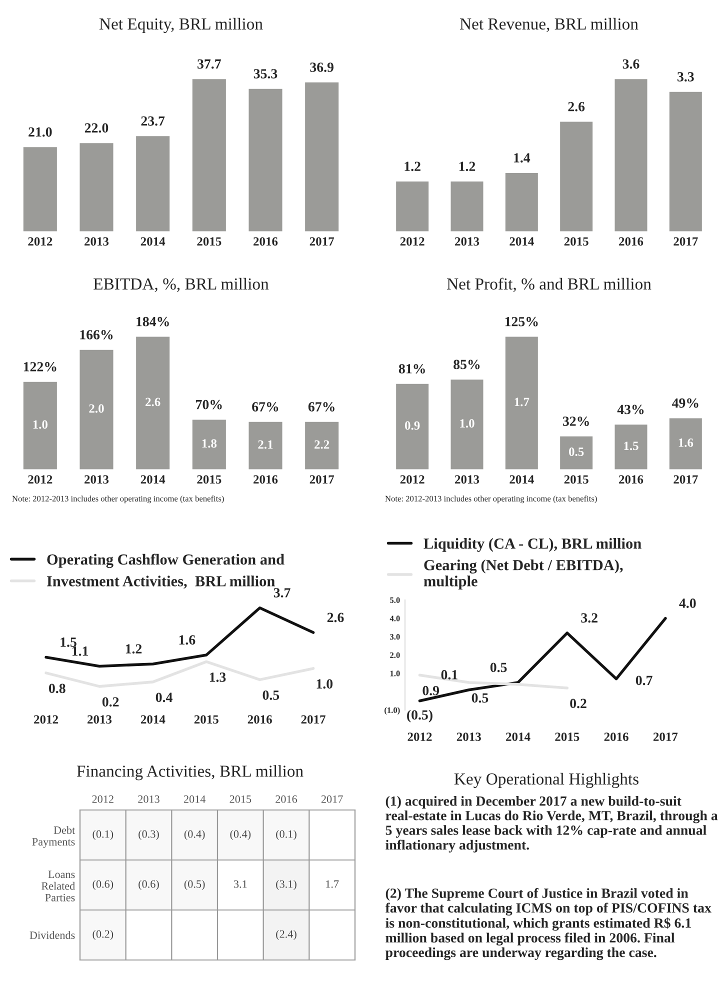 Image resolution: width=723 pixels, height=997 pixels. I want to click on data-label: 37.7, so click(209, 64).